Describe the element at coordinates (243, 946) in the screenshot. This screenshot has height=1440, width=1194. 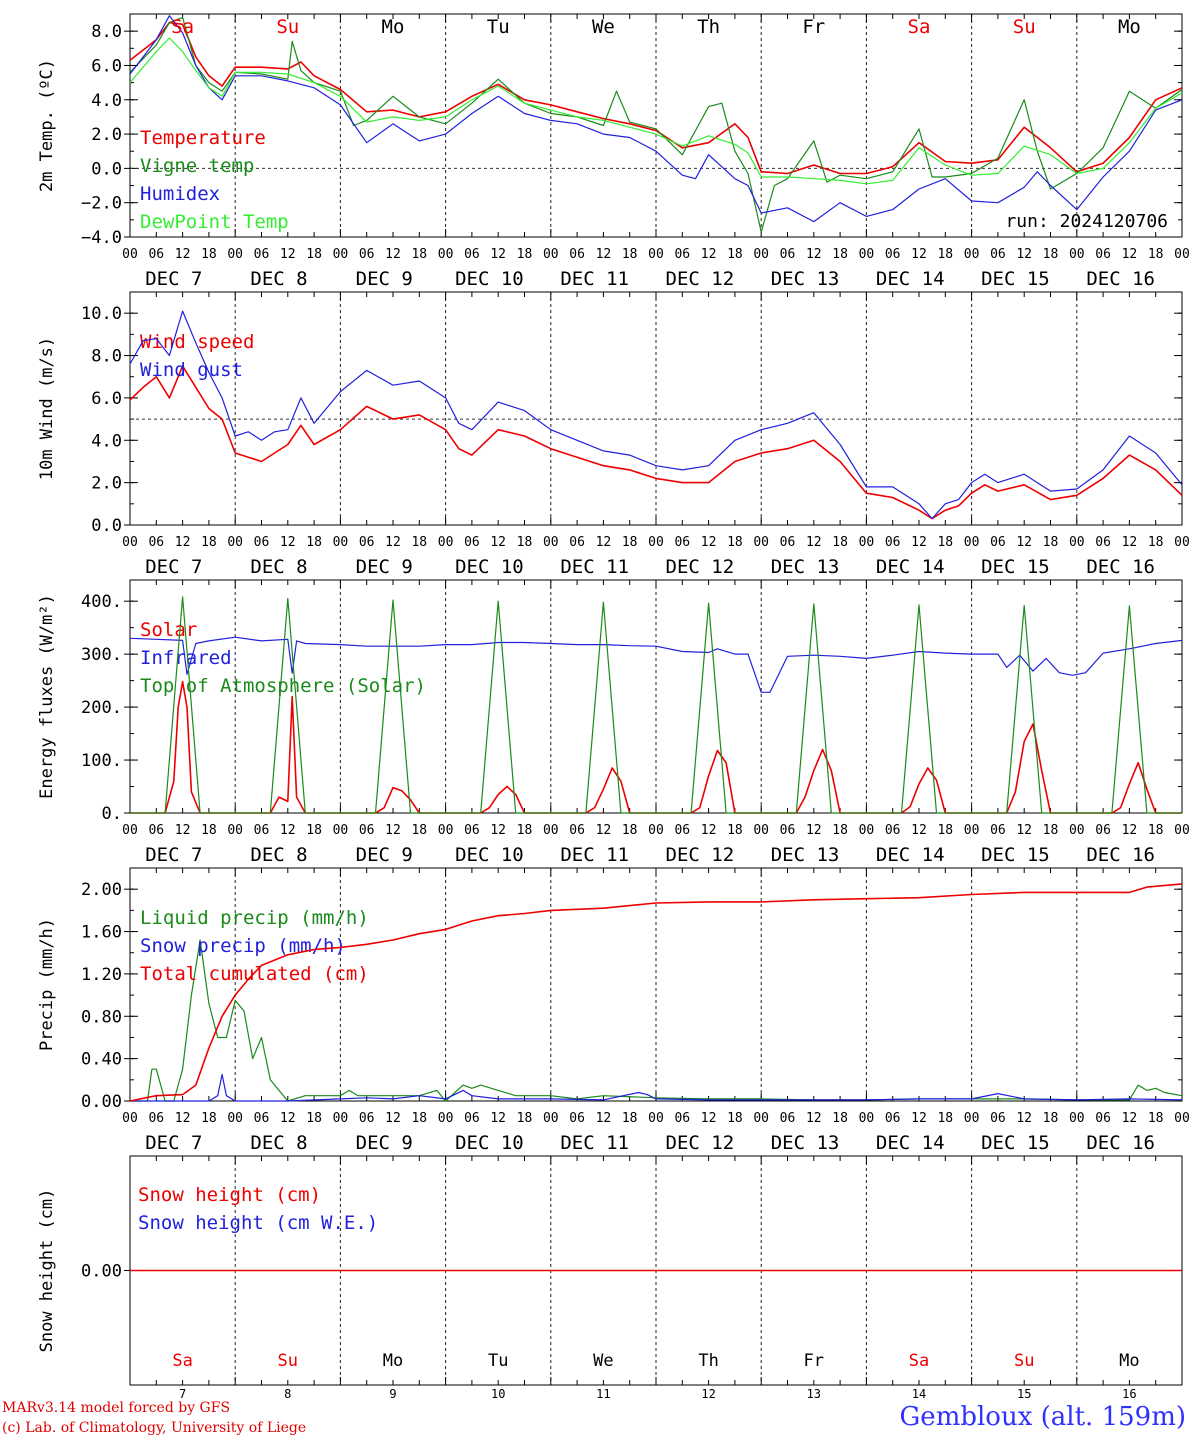
I see `legend-entry: Snow precip (mm/h)` at that location.